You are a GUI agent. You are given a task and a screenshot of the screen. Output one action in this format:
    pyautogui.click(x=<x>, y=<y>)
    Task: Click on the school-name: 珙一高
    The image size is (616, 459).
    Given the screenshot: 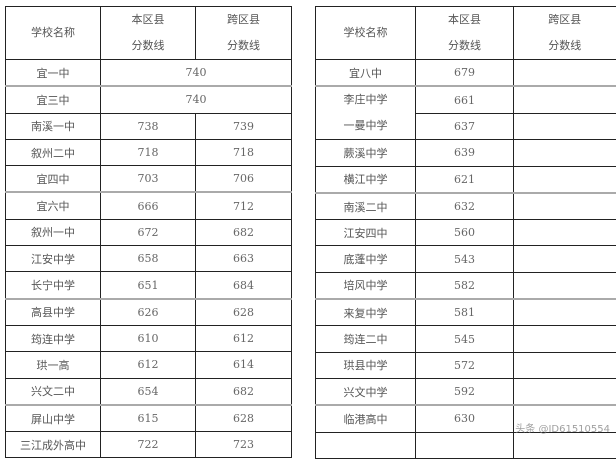 What is the action you would take?
    pyautogui.click(x=53, y=365)
    